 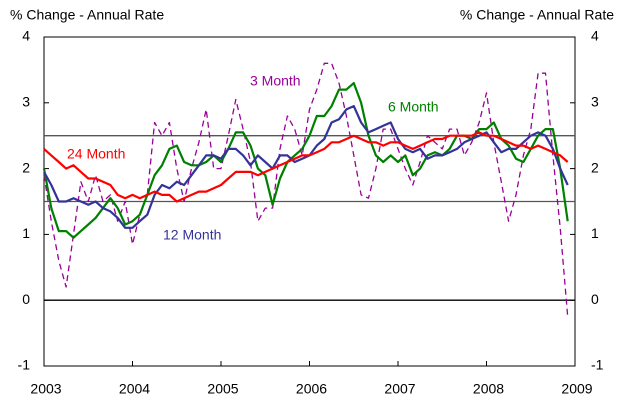 What do you see at coordinates (595, 102) in the screenshot?
I see `y2-tick-label: 3` at bounding box center [595, 102].